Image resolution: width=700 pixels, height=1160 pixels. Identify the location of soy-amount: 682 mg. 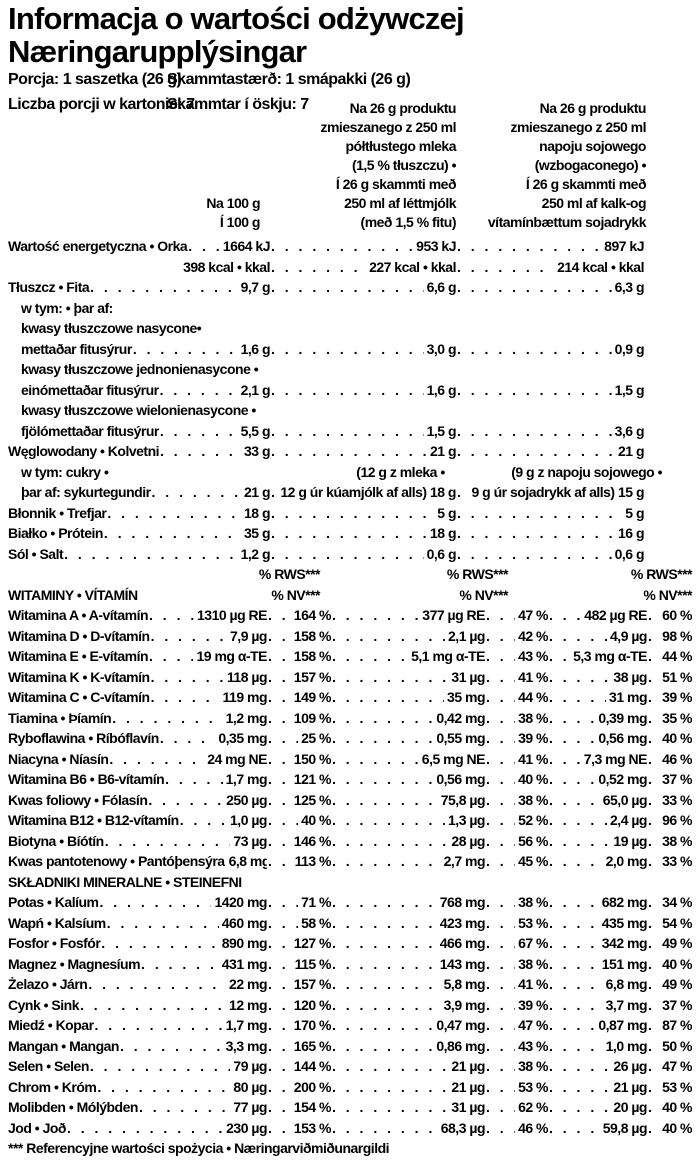
(624, 902).